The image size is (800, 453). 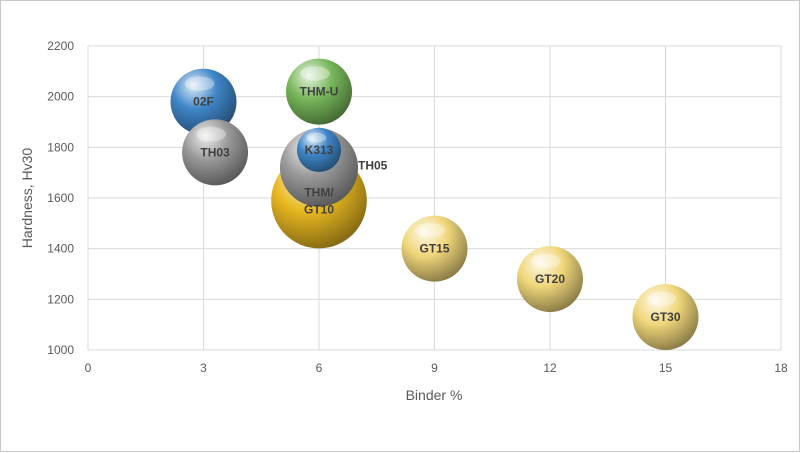 I want to click on y-tick-label: 2000, so click(x=60, y=97).